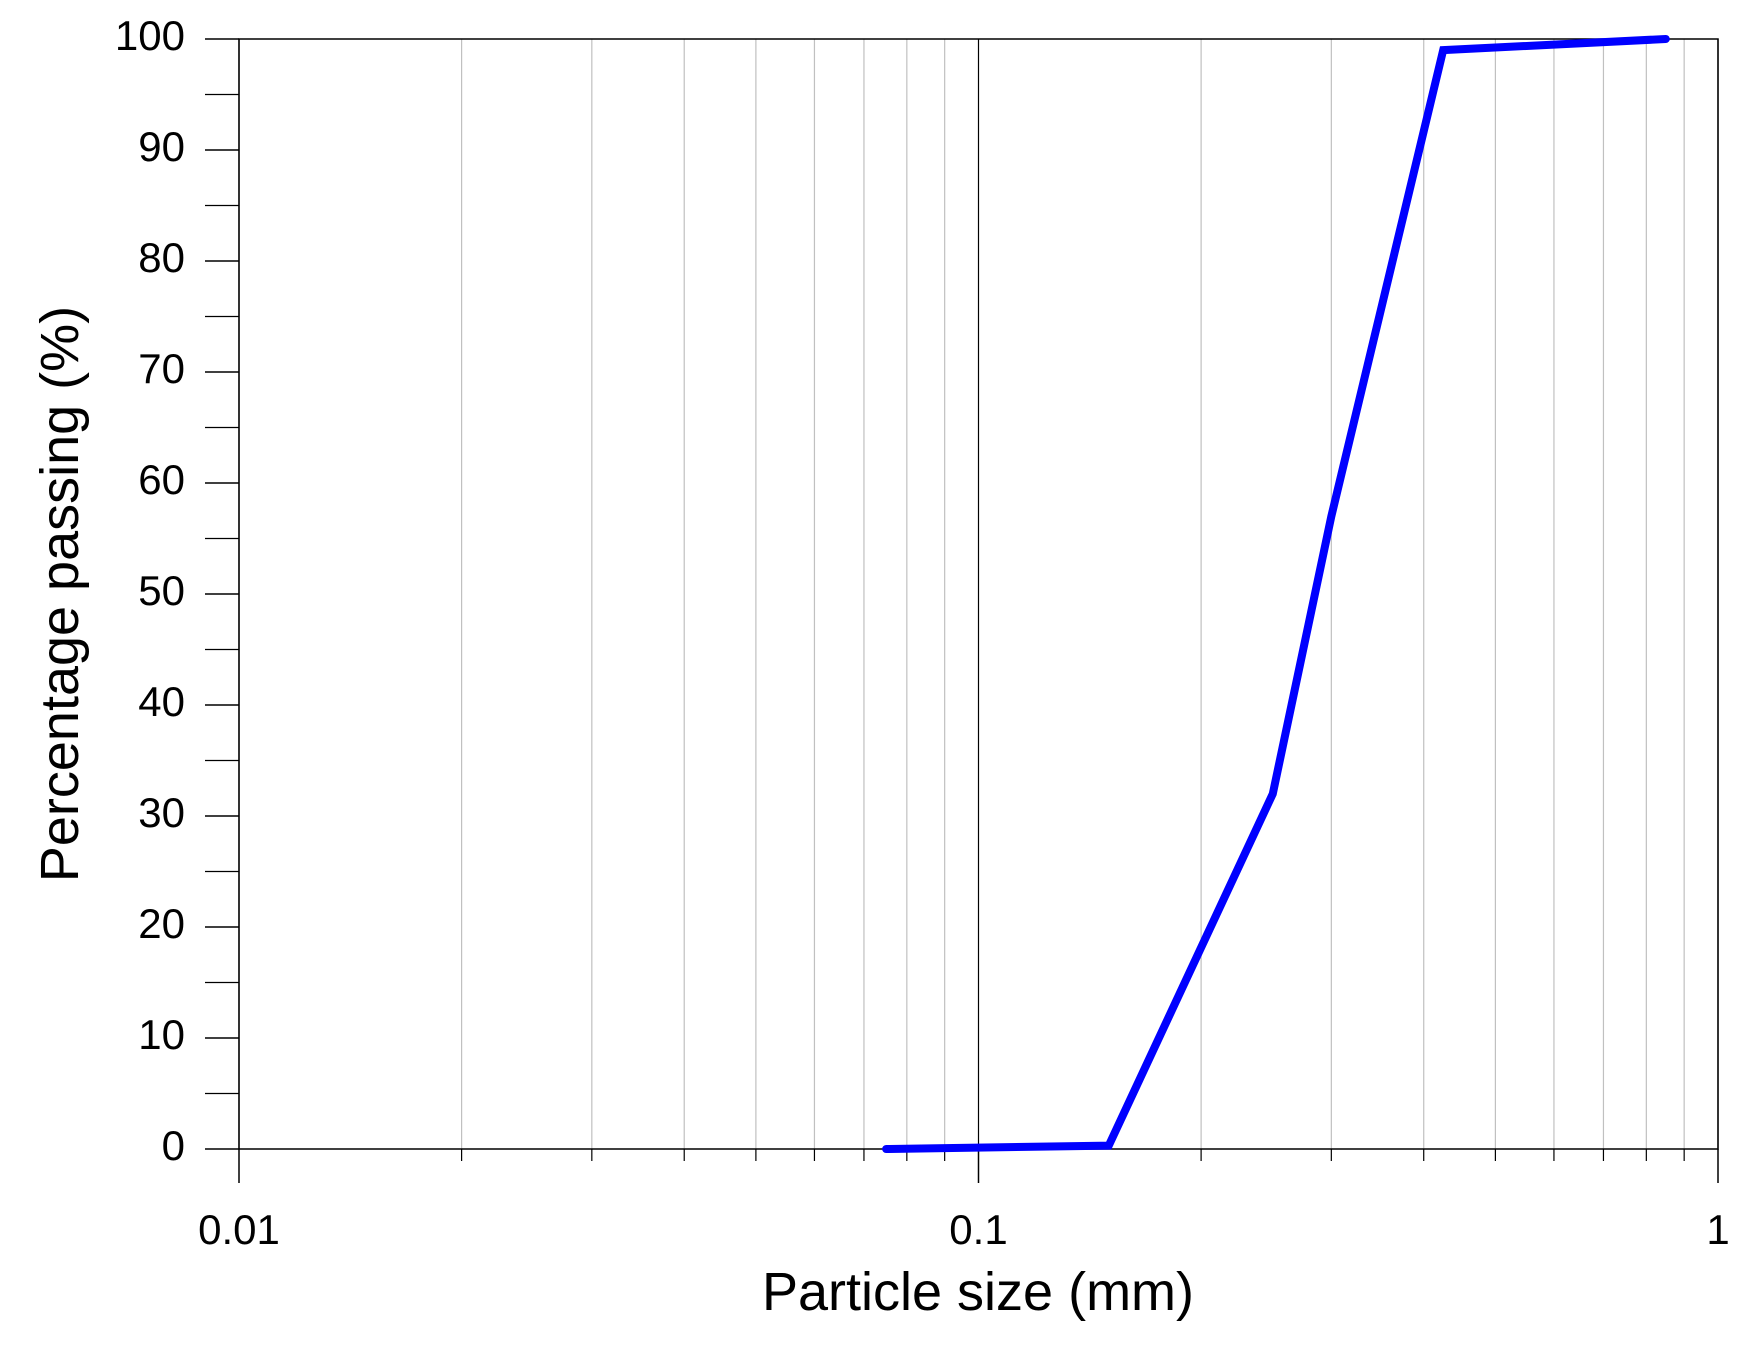 This screenshot has height=1352, width=1741. Describe the element at coordinates (150, 35) in the screenshot. I see `y-tick-label: 100` at that location.